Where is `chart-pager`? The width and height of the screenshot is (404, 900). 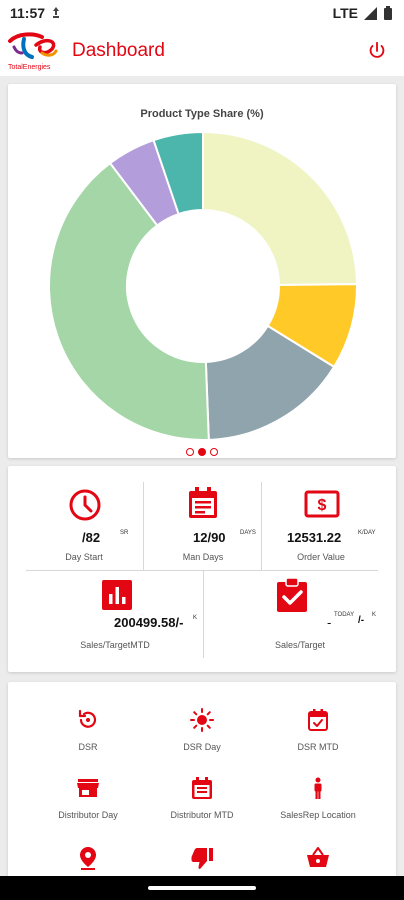 chart-pager is located at coordinates (202, 452).